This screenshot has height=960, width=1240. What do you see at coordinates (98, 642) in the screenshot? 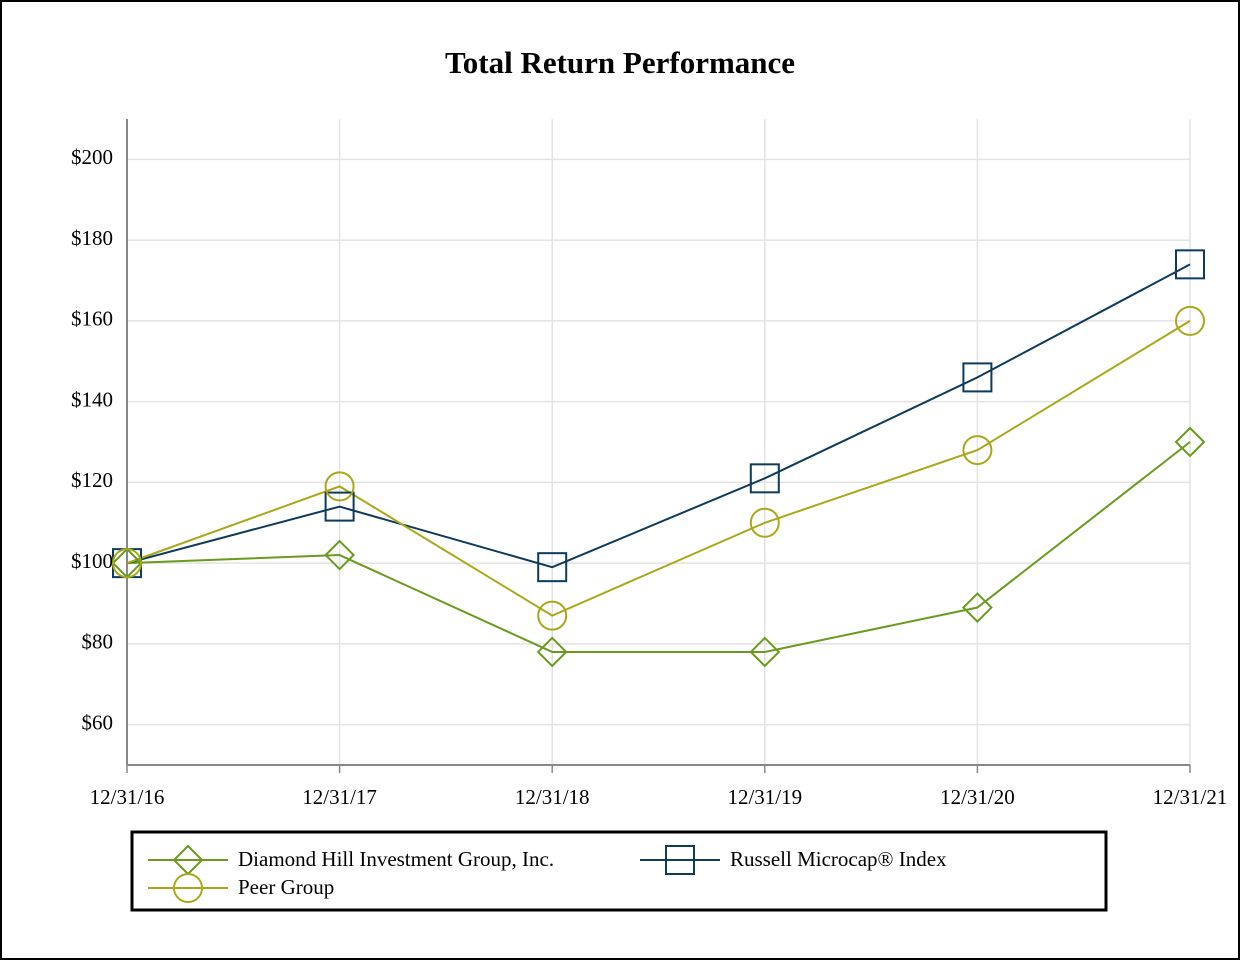
I see `y-tick-label: $80` at bounding box center [98, 642].